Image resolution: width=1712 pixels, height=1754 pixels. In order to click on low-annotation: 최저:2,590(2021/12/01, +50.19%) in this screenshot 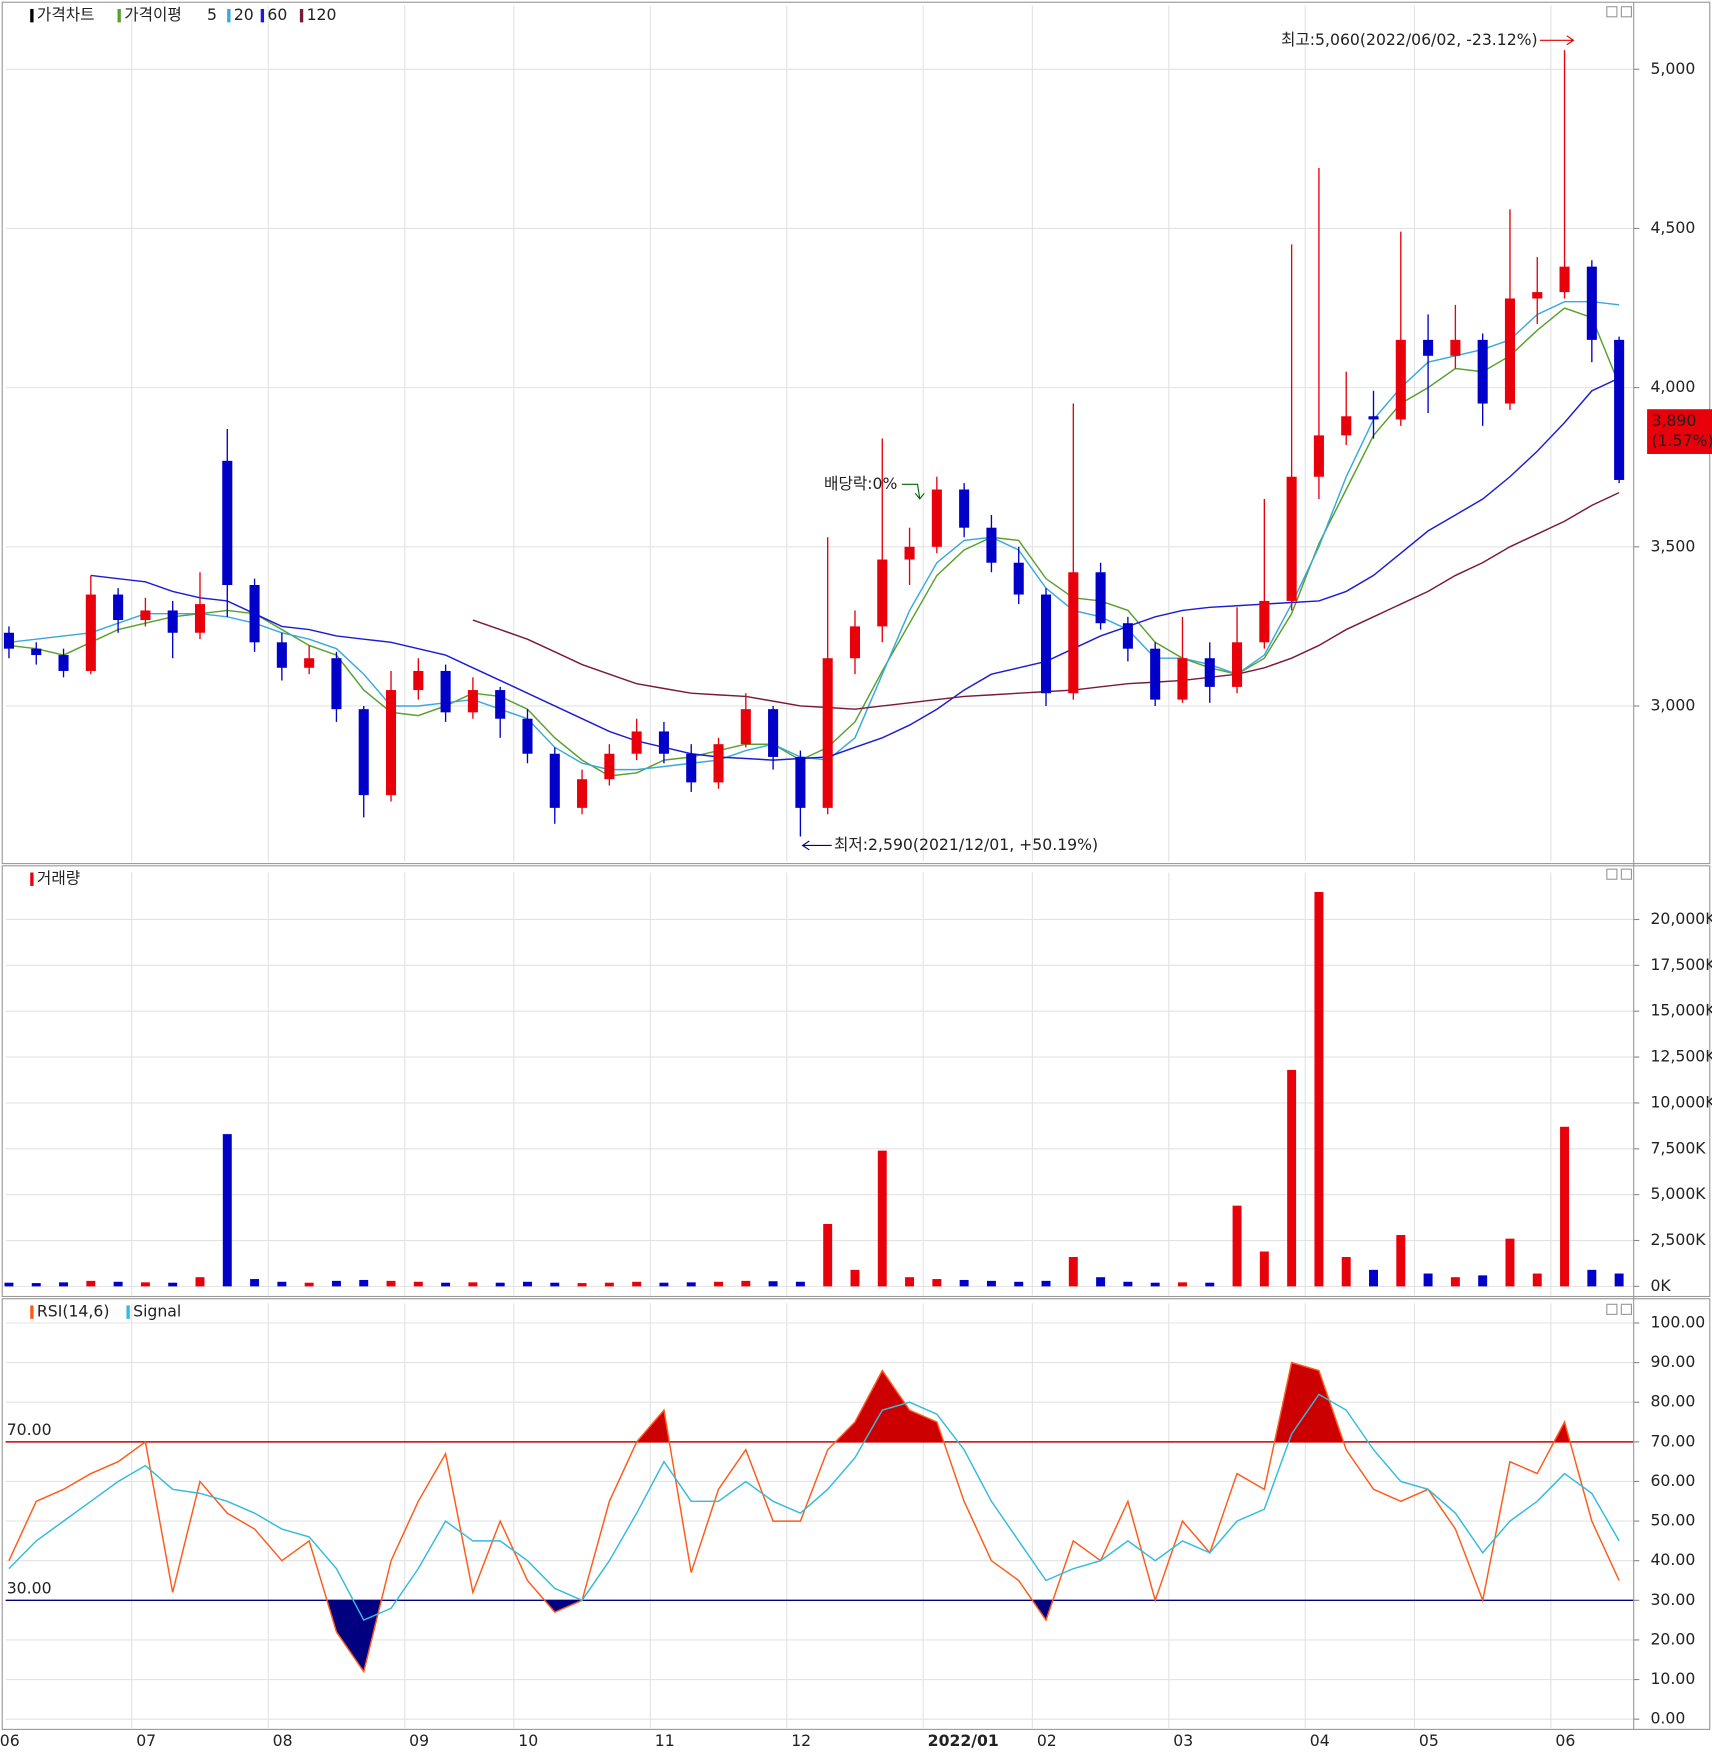, I will do `click(966, 844)`.